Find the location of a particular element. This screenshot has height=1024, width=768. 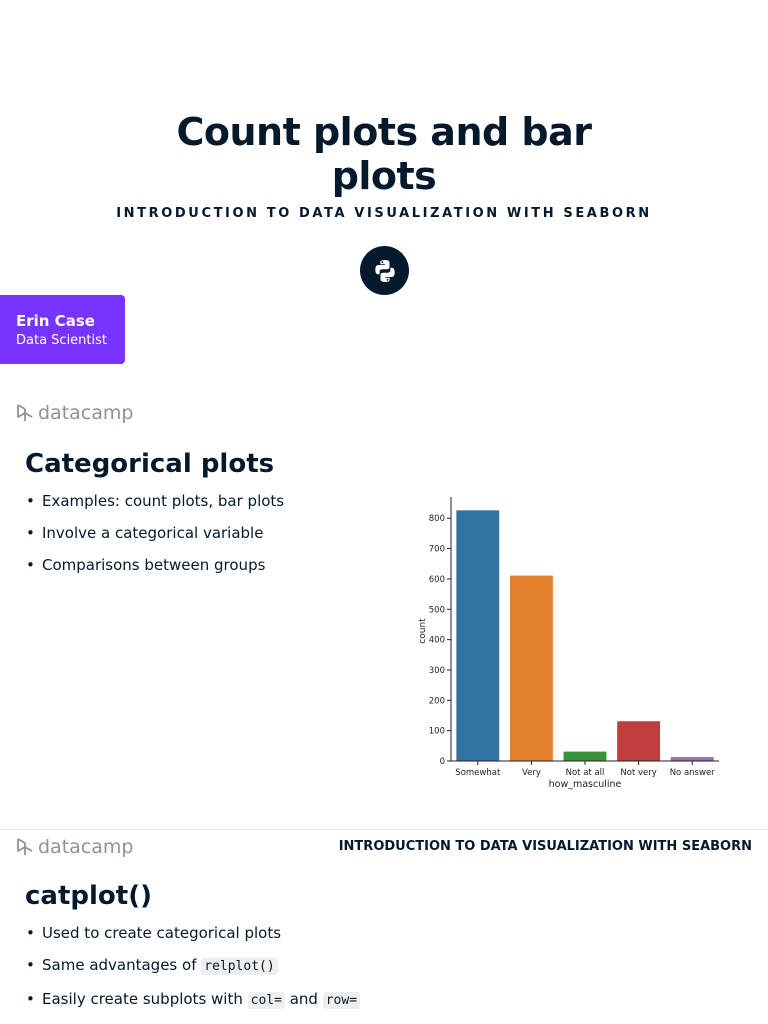

y-tick-label: 600 is located at coordinates (437, 580).